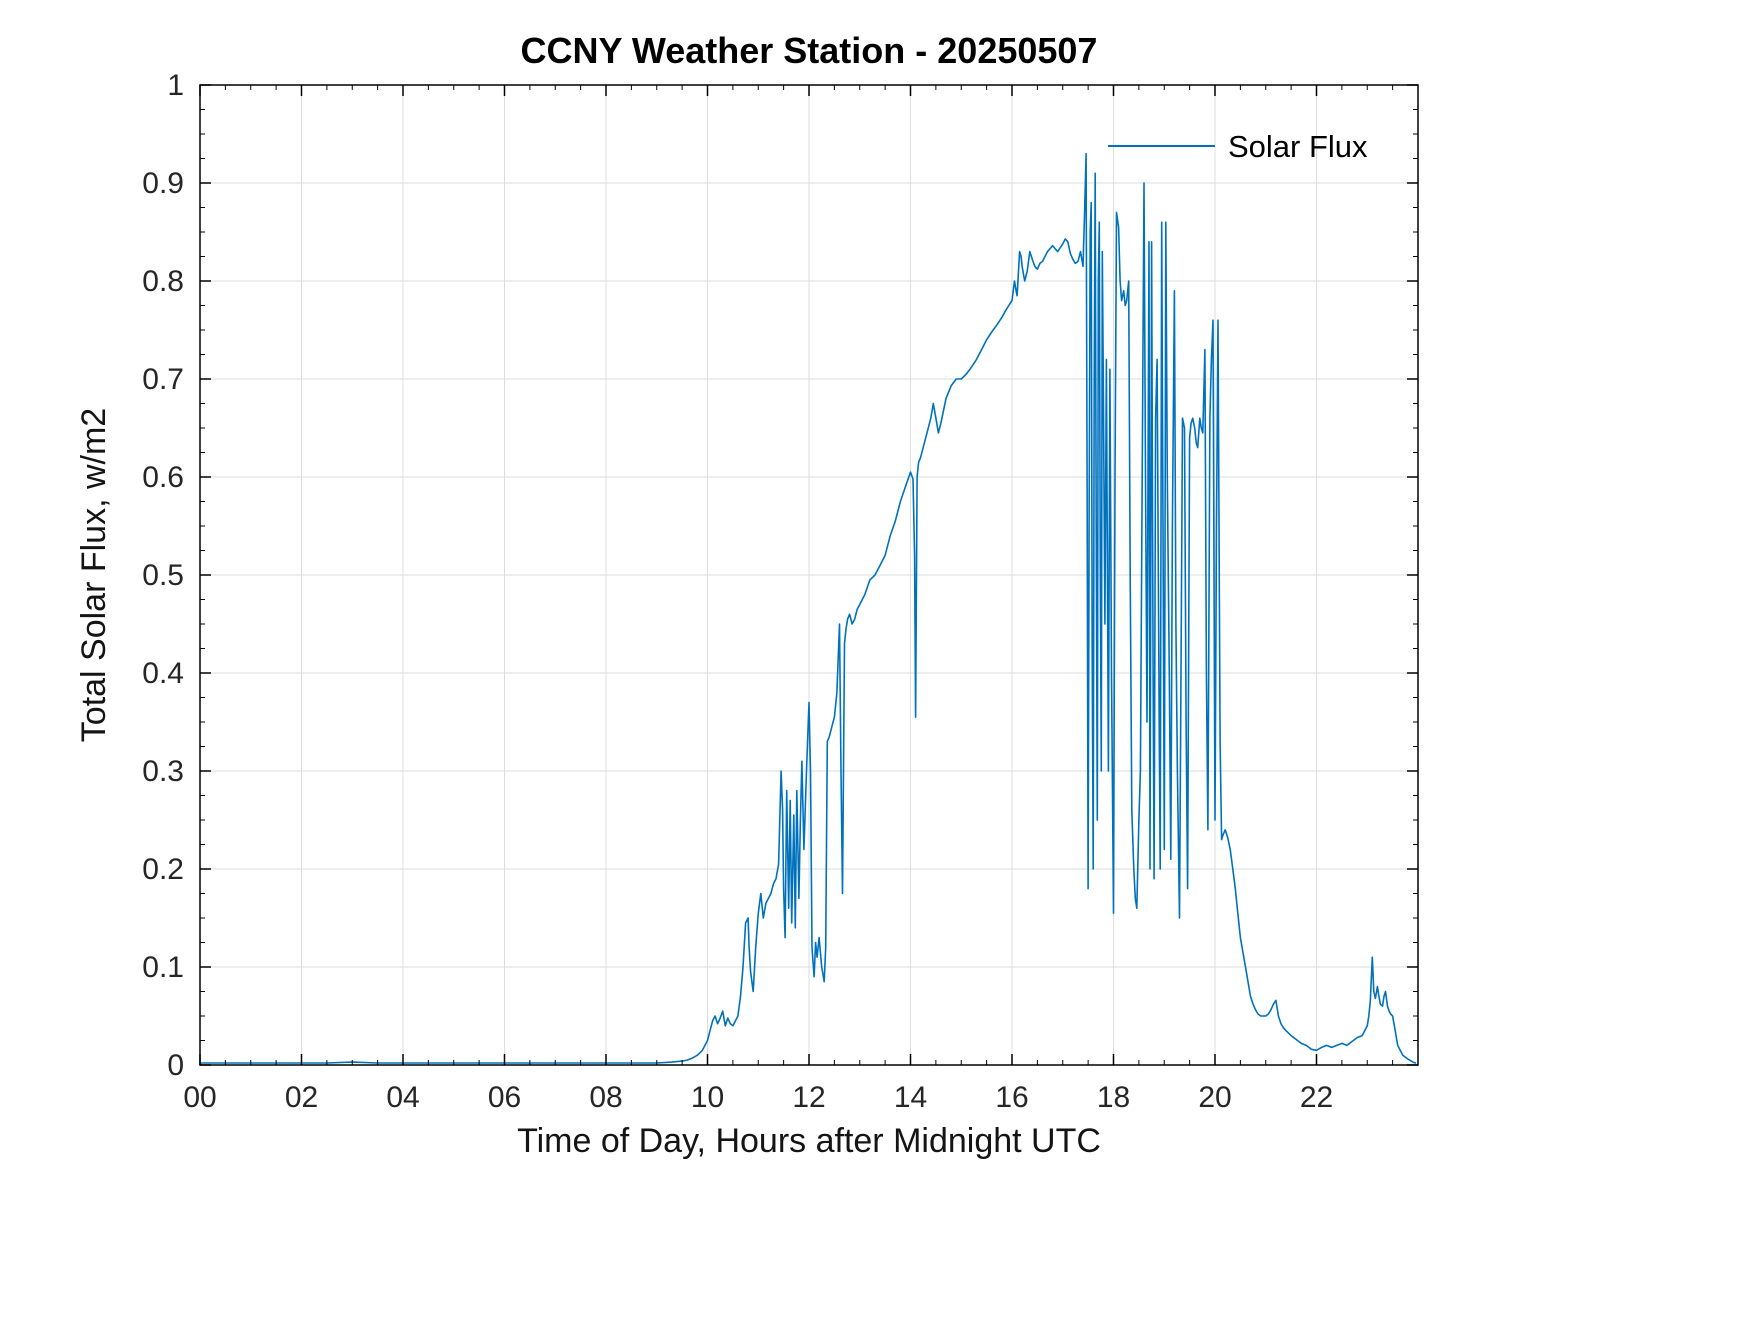 This screenshot has width=1750, height=1318. Describe the element at coordinates (809, 1141) in the screenshot. I see `x-axis-label: Time of Day, Hours after Midnight UTC` at that location.